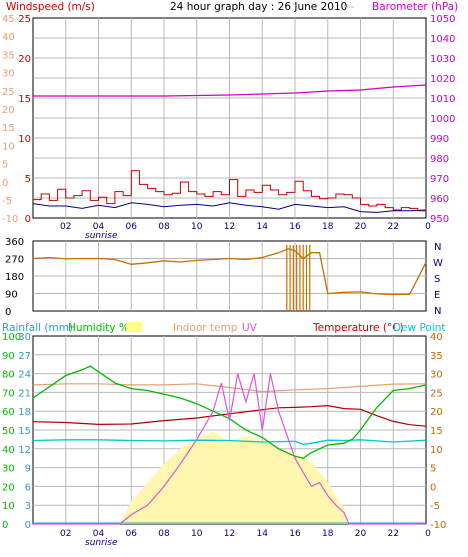 The image size is (468, 557). What do you see at coordinates (229, 388) in the screenshot?
I see `indoor-temp-line` at bounding box center [229, 388].